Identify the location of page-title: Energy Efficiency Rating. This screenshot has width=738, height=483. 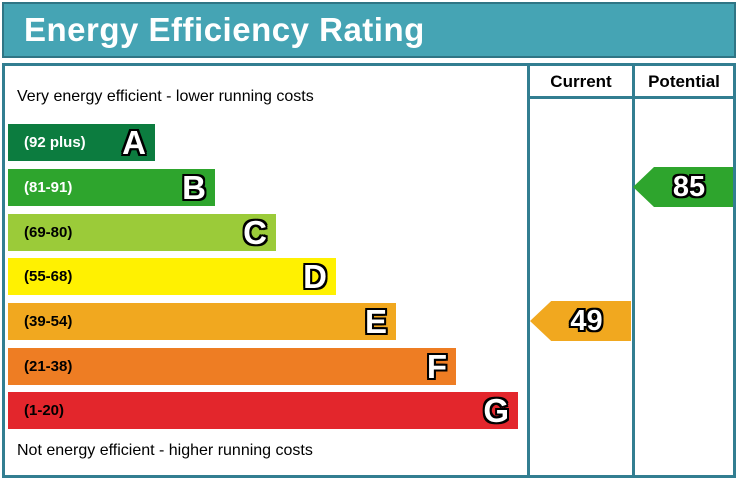
(224, 29).